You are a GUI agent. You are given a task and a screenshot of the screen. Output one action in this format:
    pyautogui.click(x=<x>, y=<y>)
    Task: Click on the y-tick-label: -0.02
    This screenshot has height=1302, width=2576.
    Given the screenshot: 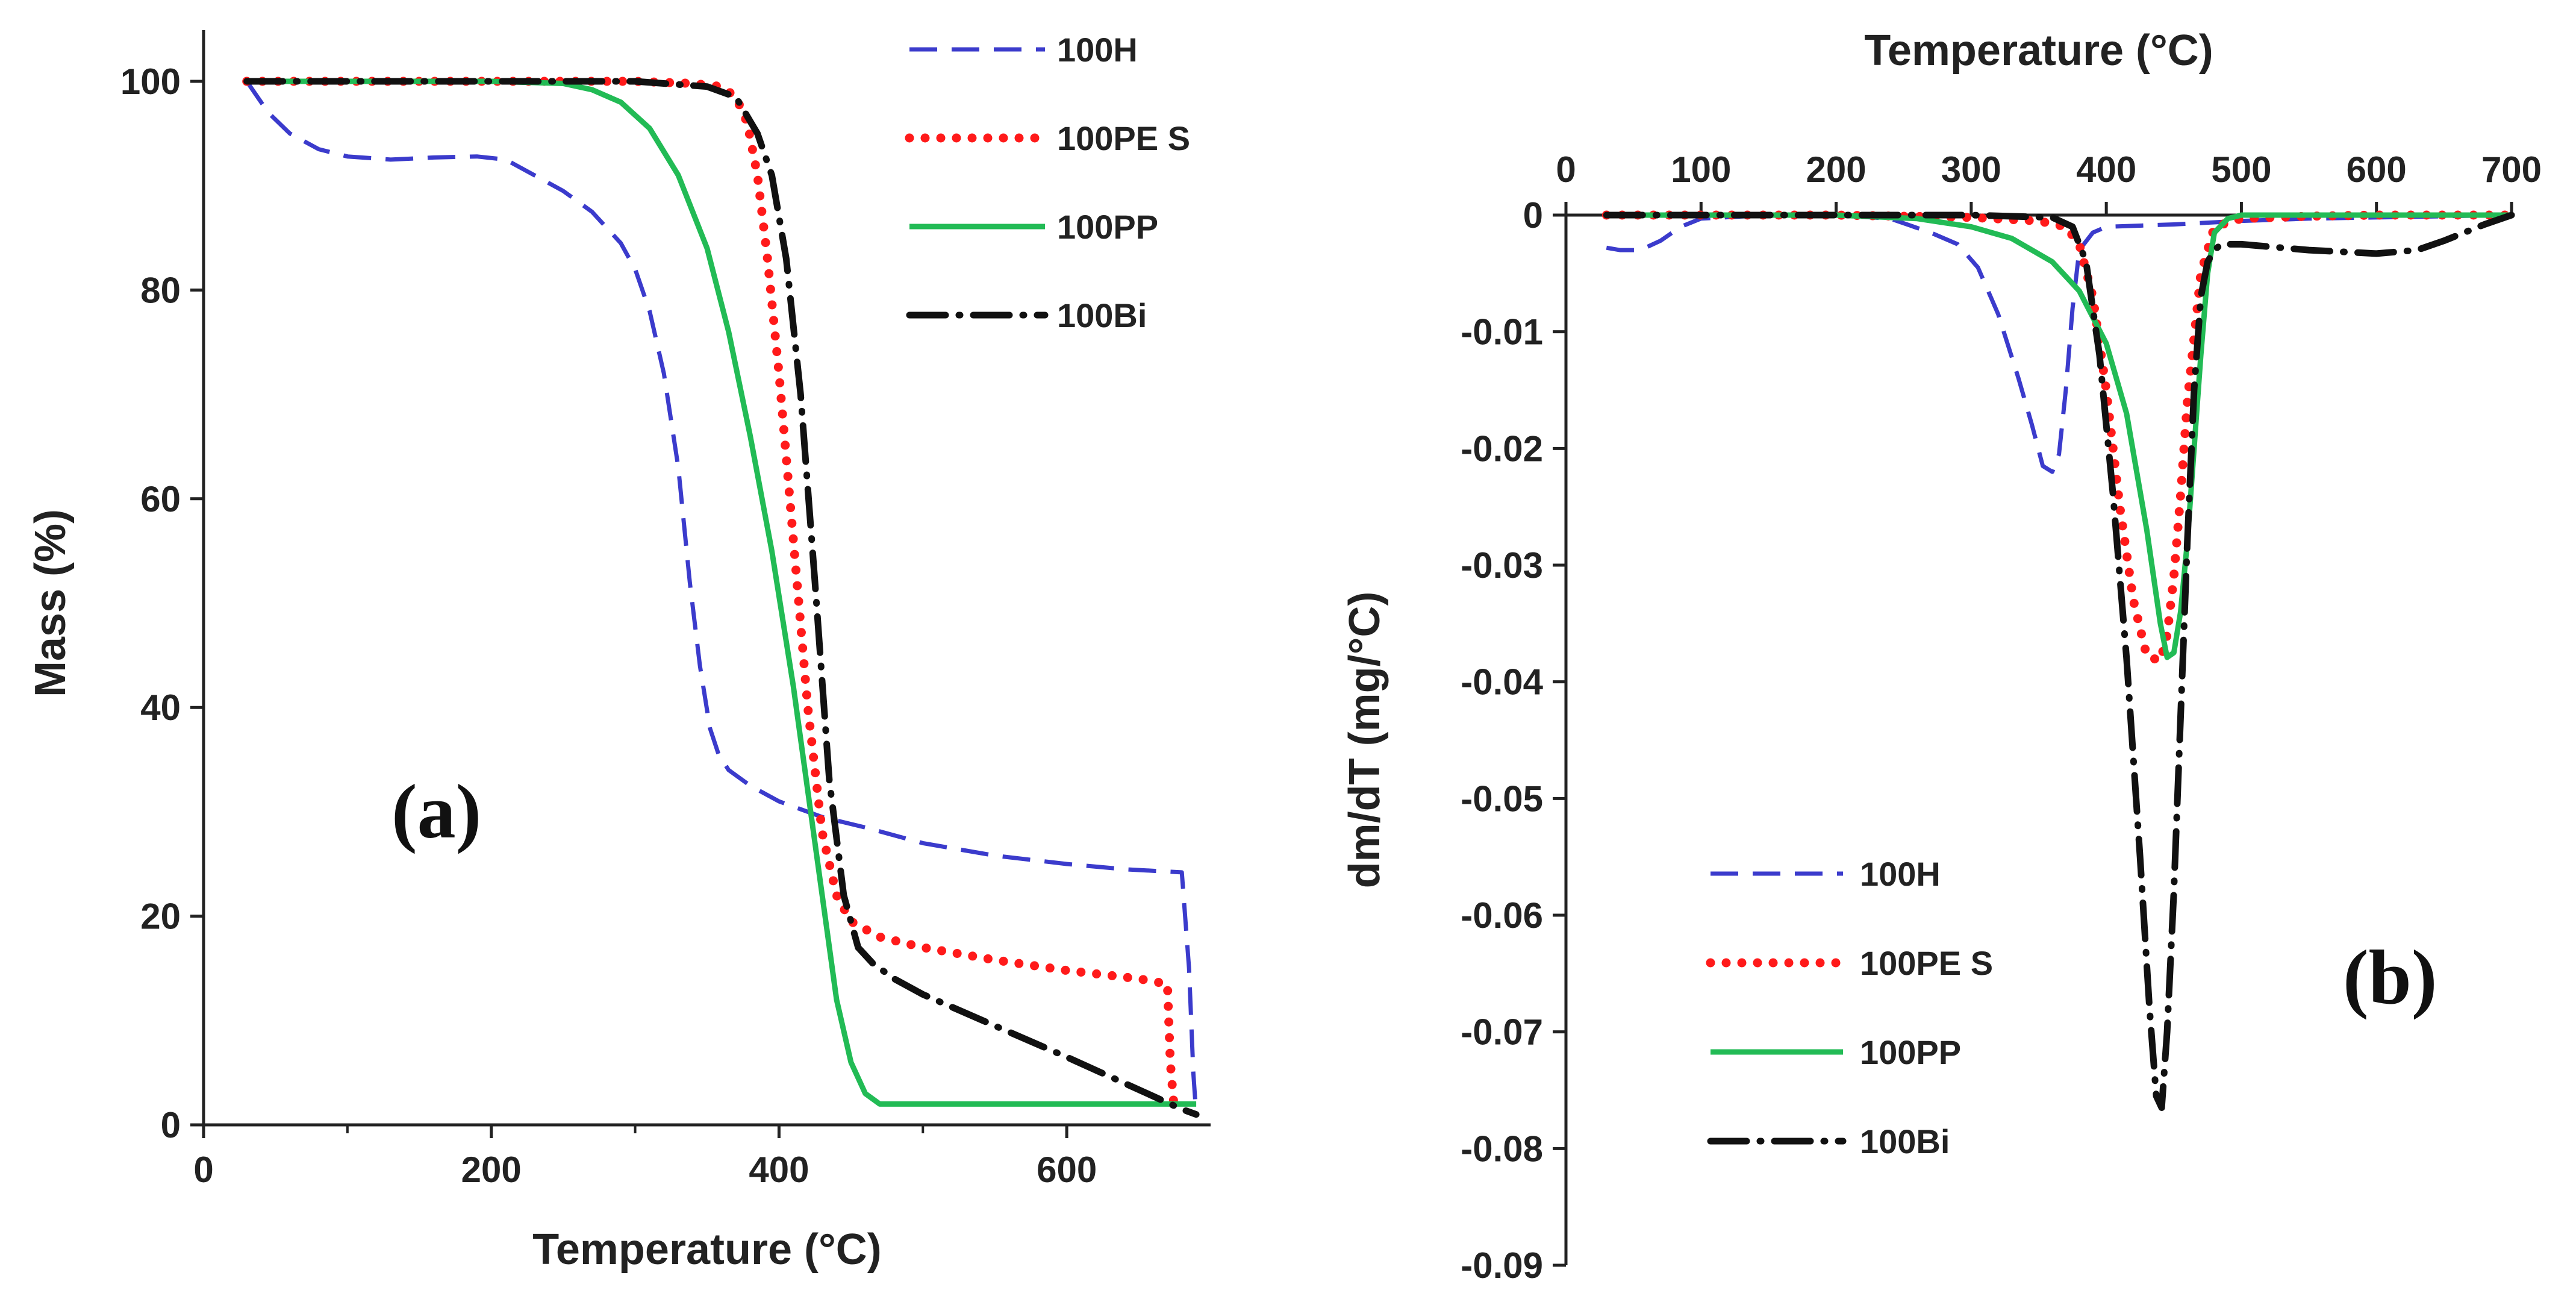 What is the action you would take?
    pyautogui.click(x=1502, y=448)
    